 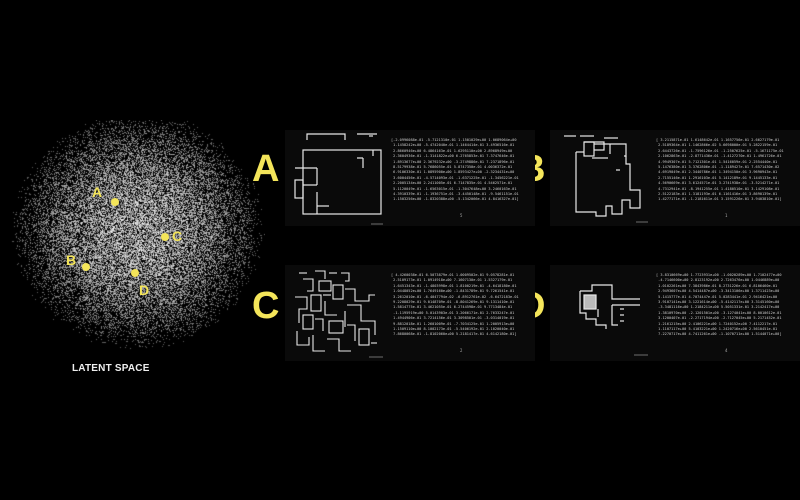 What do you see at coordinates (613, 320) in the screenshot?
I see `floorplan-d` at bounding box center [613, 320].